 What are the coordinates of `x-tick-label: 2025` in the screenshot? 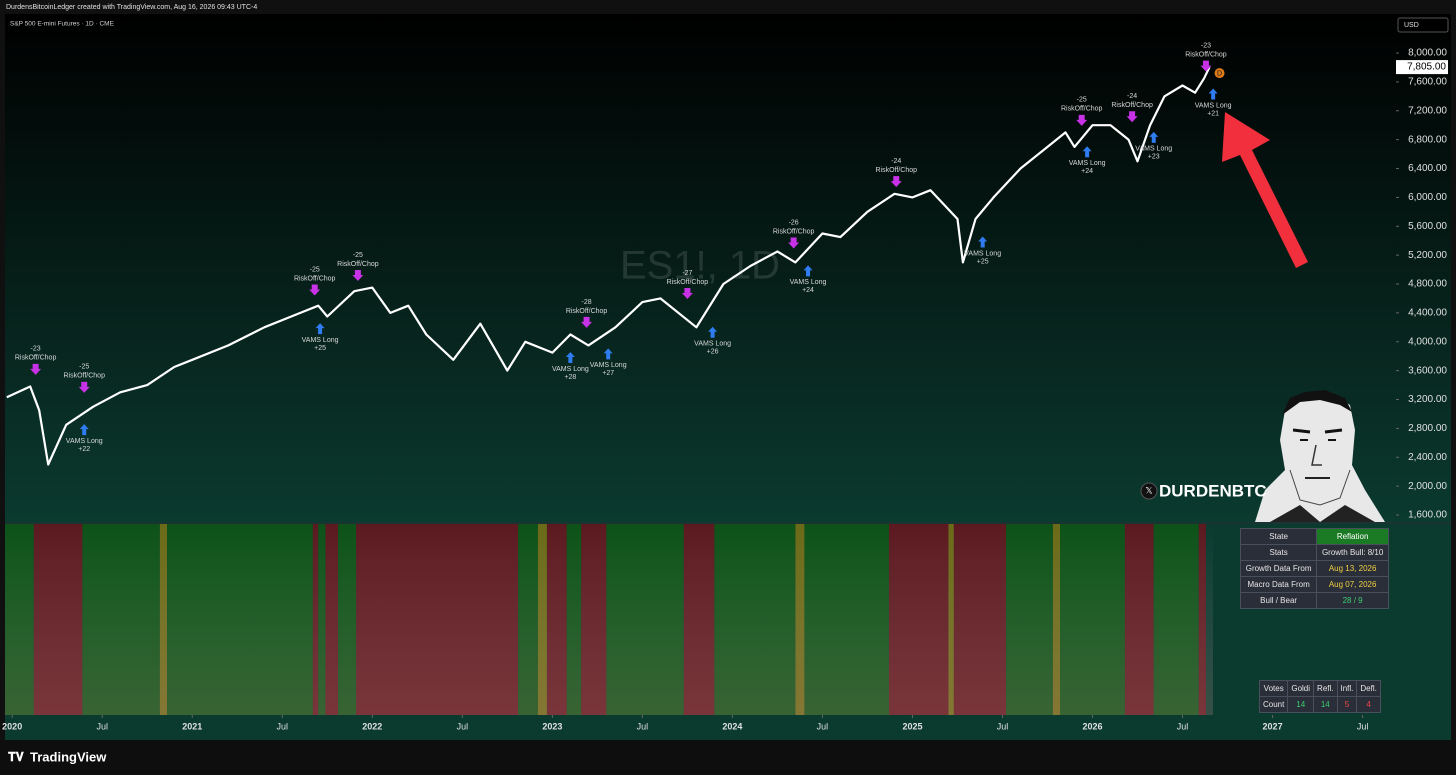 It's located at (912, 726).